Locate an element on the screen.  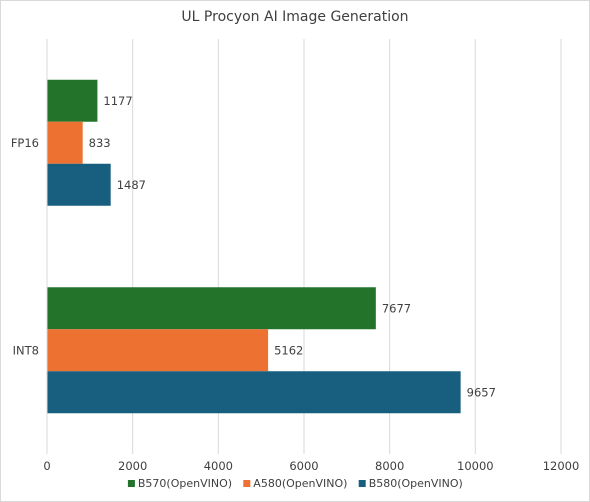
x-tick-label: 0 is located at coordinates (46, 466).